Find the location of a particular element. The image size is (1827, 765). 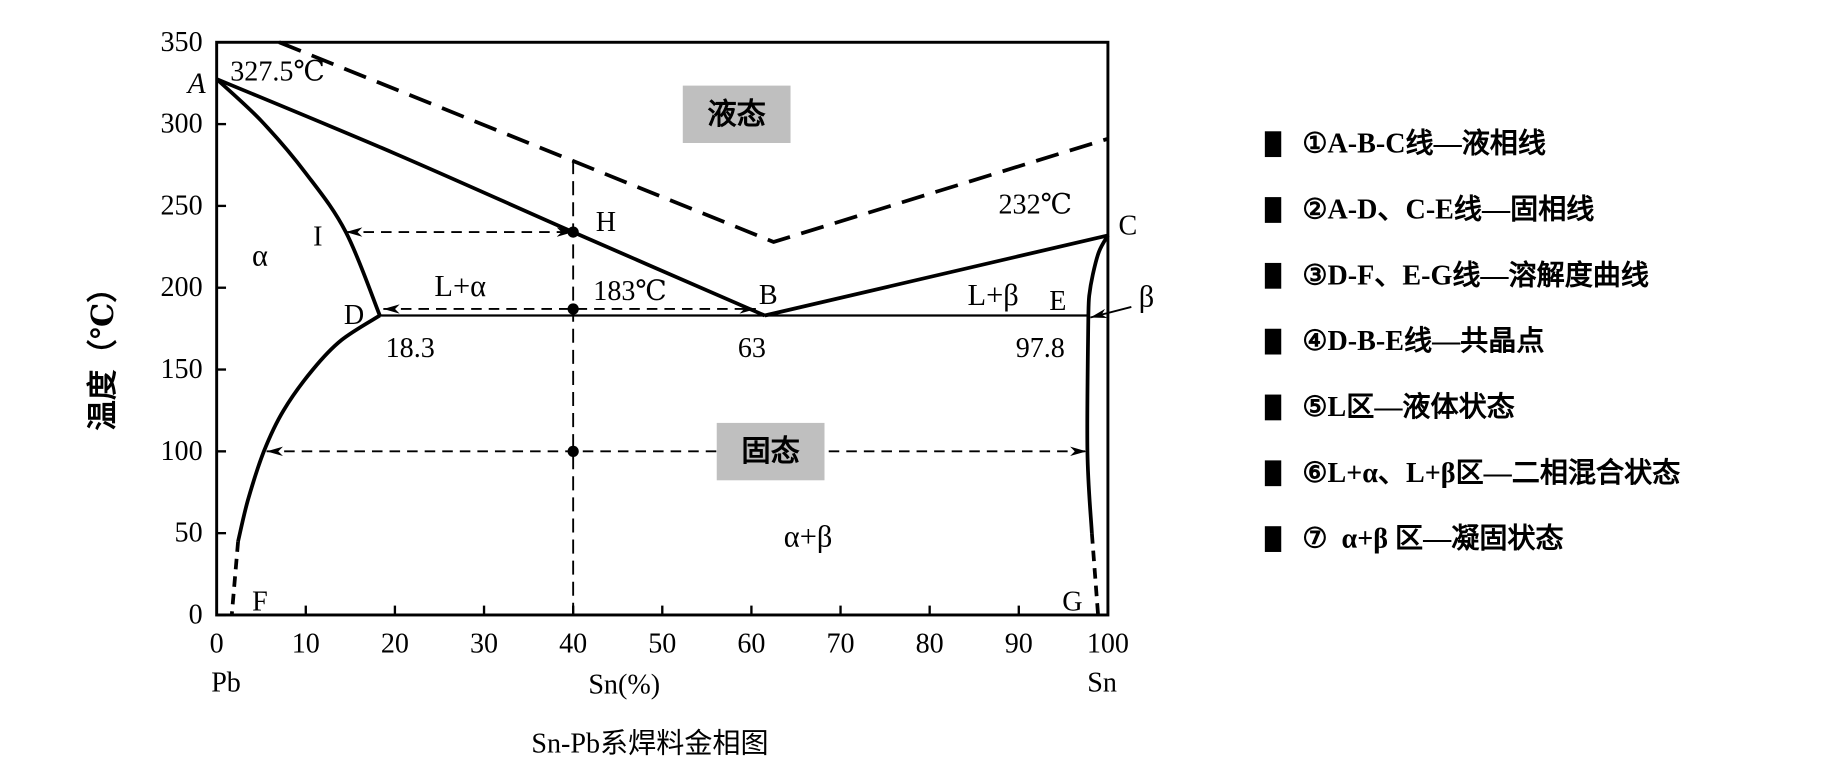

solvus-f-extension is located at coordinates (234, 578).